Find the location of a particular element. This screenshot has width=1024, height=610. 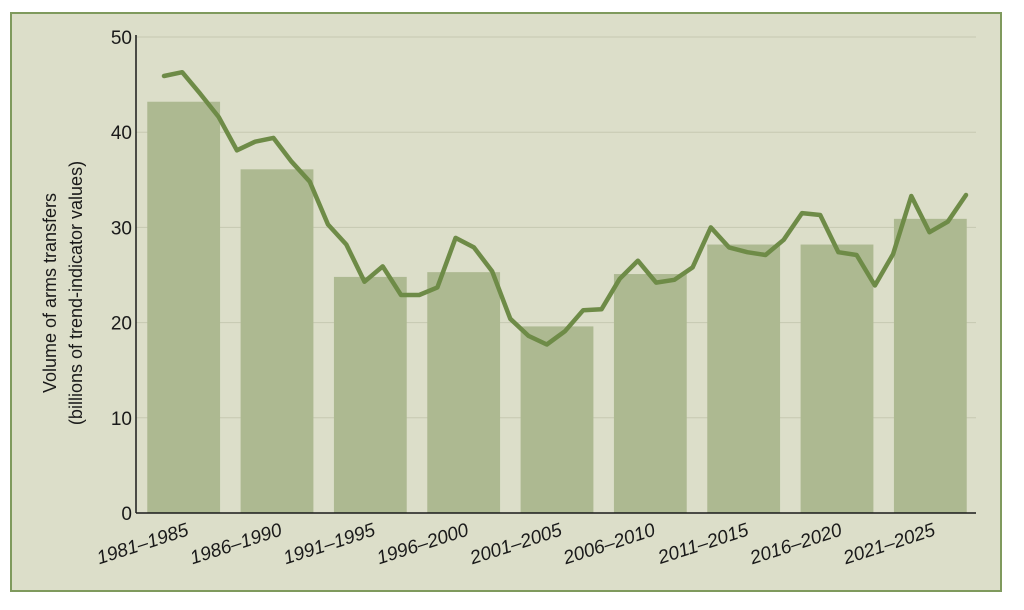

x-tick-label: 2001–2005 is located at coordinates (516, 545).